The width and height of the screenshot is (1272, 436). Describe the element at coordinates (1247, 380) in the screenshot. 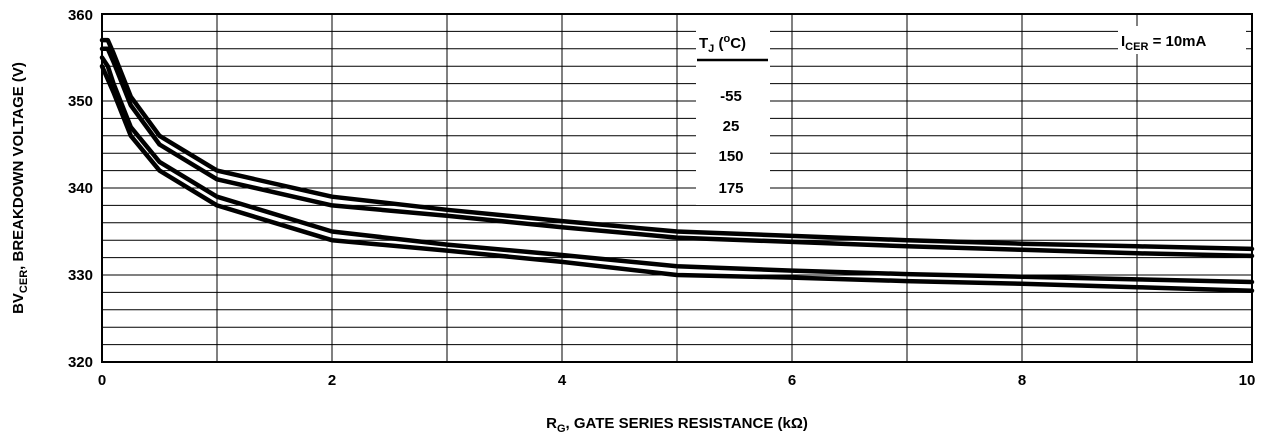

I see `x-tick-label: 10` at that location.